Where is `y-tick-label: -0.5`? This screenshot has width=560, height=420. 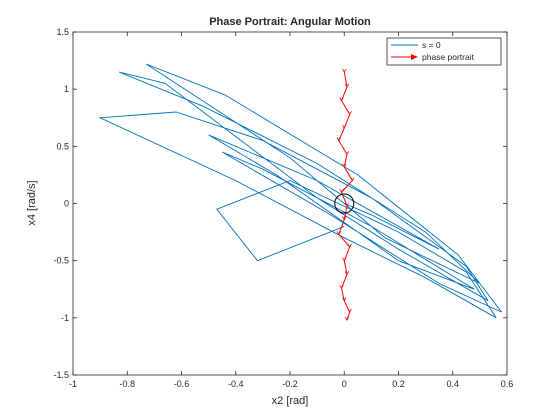
y-tick-label: -0.5 is located at coordinates (61, 261).